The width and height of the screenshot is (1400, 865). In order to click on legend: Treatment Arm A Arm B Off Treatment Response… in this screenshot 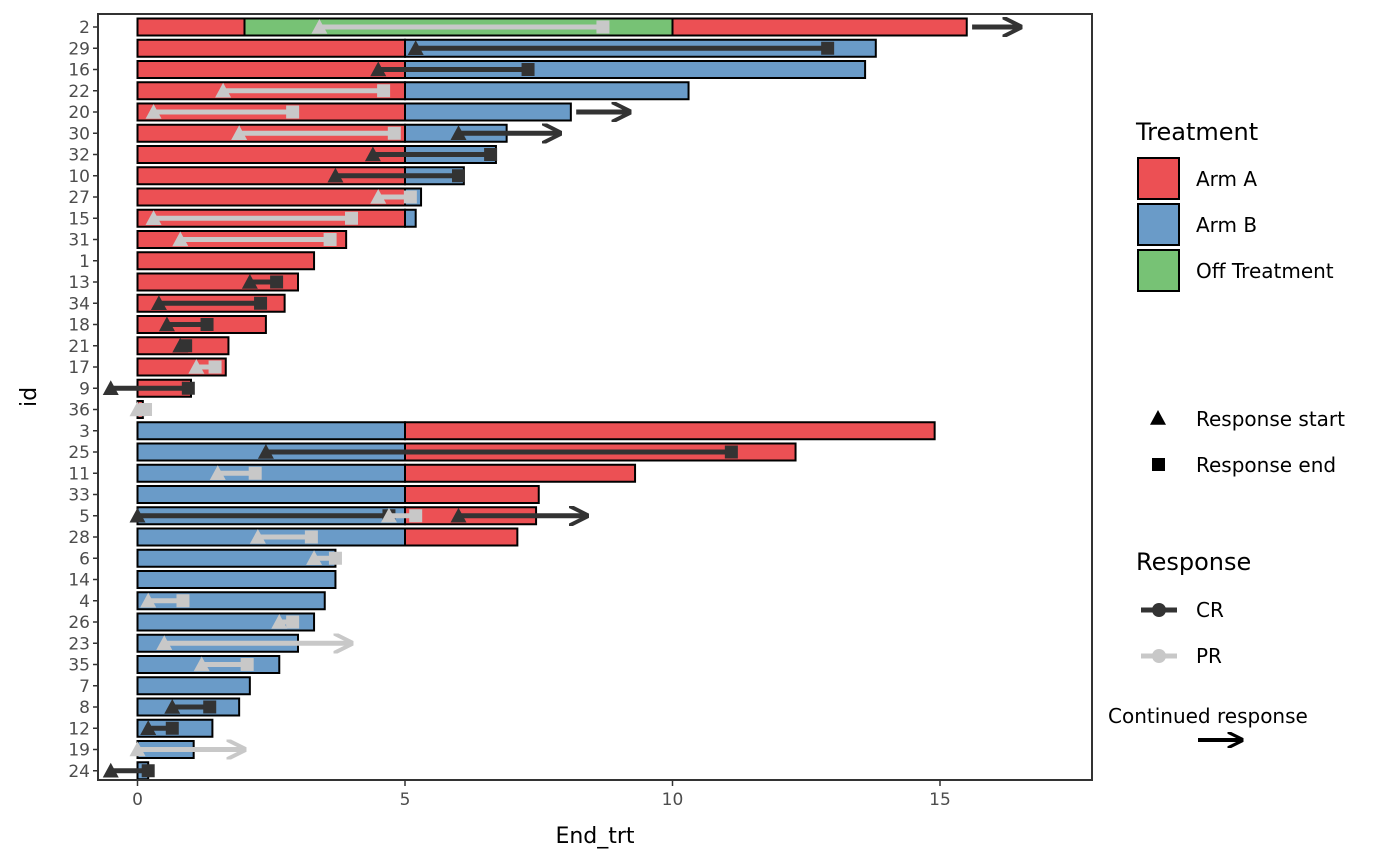, I will do `click(1226, 429)`.